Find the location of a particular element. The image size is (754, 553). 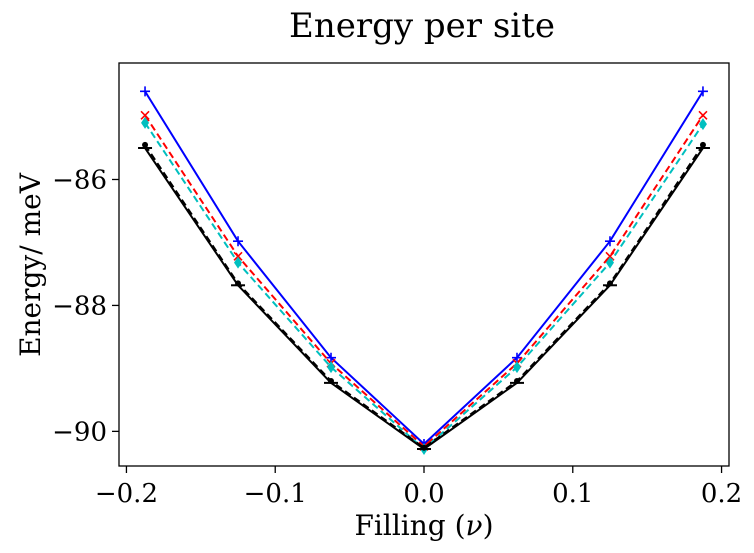

y-tick-label: −88 is located at coordinates (79, 306).